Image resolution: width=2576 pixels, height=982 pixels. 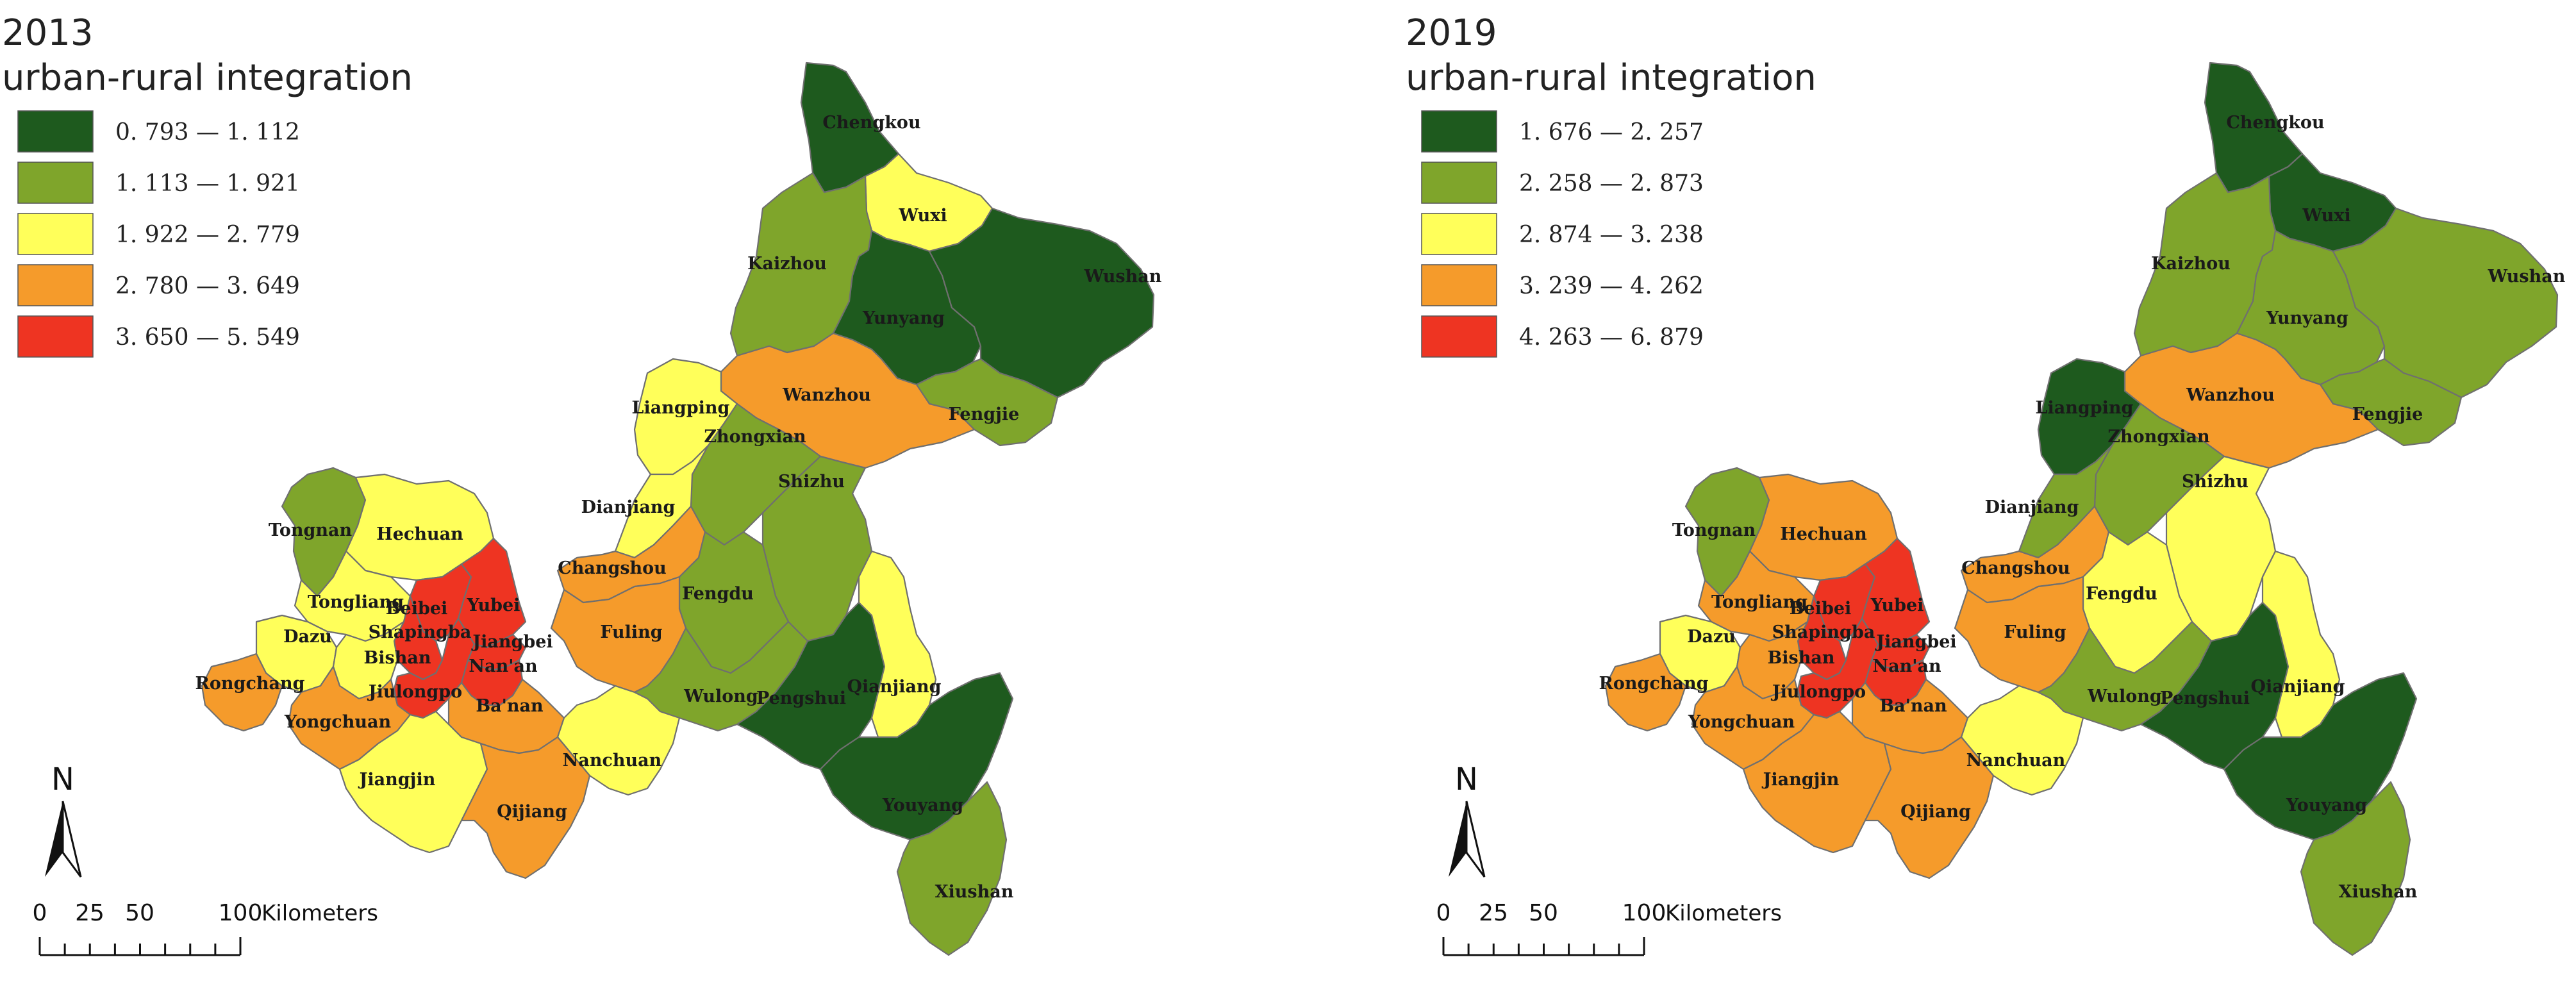 I want to click on district-label-fengdu: Fengdu, so click(x=2121, y=594).